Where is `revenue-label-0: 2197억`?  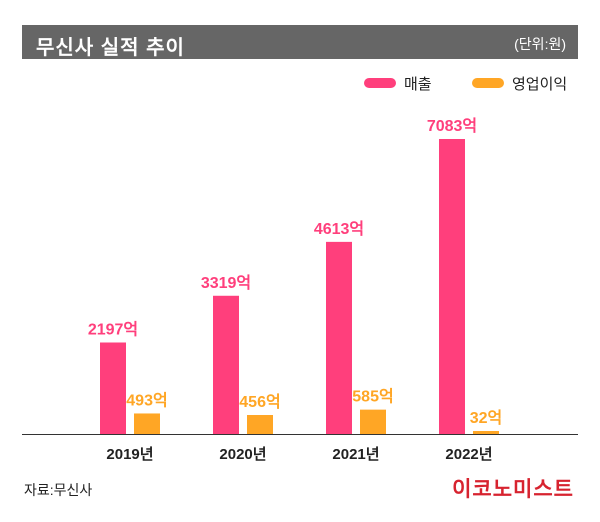 revenue-label-0: 2197억 is located at coordinates (113, 328).